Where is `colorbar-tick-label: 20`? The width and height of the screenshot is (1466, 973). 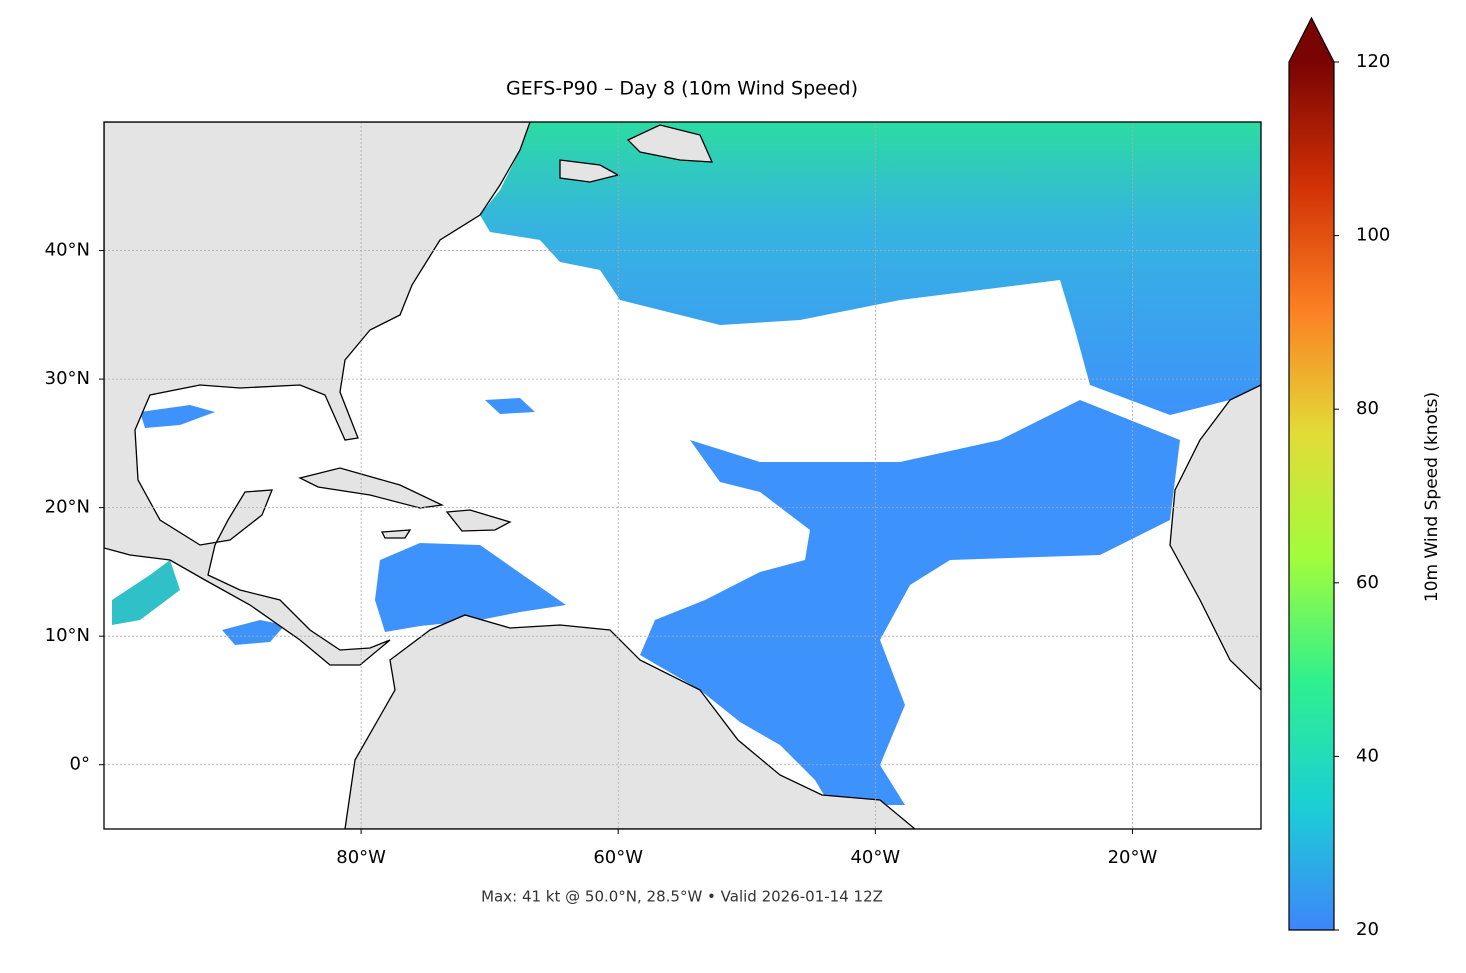 colorbar-tick-label: 20 is located at coordinates (1367, 929).